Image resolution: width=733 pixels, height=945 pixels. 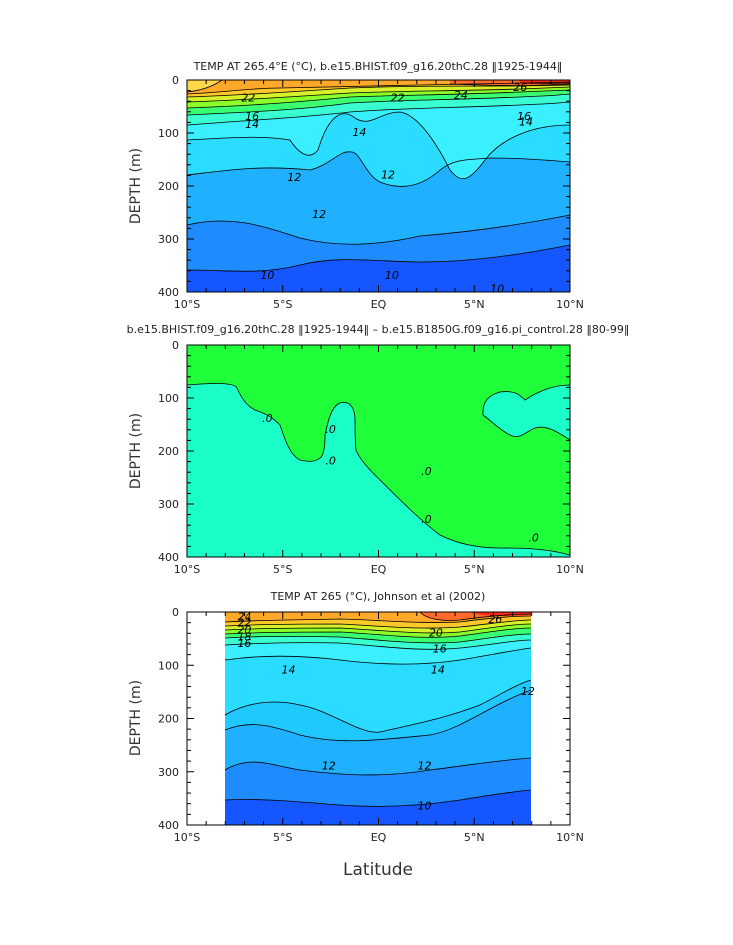 What do you see at coordinates (204, 86) in the screenshot?
I see `band-26-left` at bounding box center [204, 86].